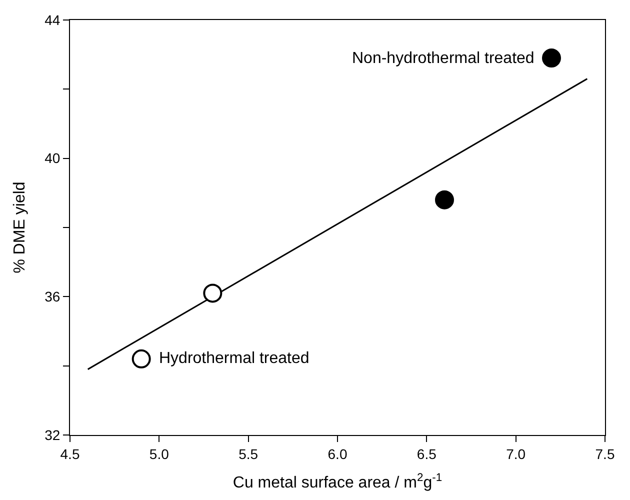 The width and height of the screenshot is (630, 500). Describe the element at coordinates (20, 228) in the screenshot. I see `y-axis-title: % DME yield` at that location.